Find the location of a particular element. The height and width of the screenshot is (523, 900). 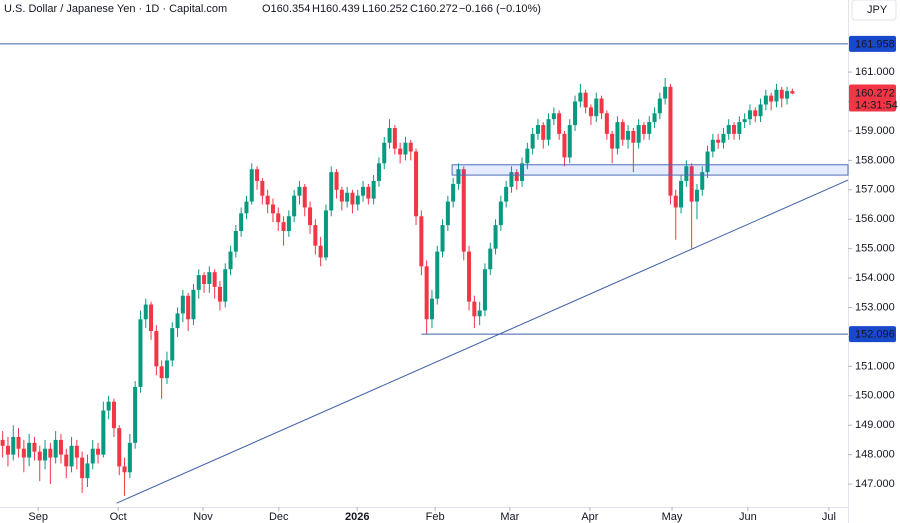

x-tick-label: May is located at coordinates (672, 517).